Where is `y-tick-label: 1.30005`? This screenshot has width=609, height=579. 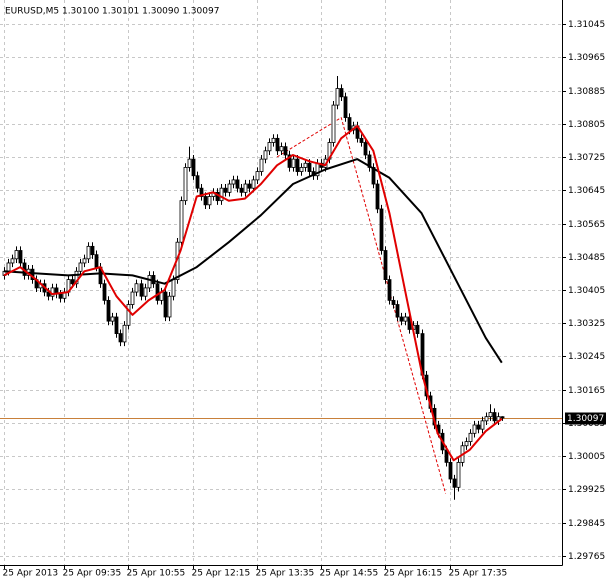
y-tick-label: 1.30005 is located at coordinates (586, 457).